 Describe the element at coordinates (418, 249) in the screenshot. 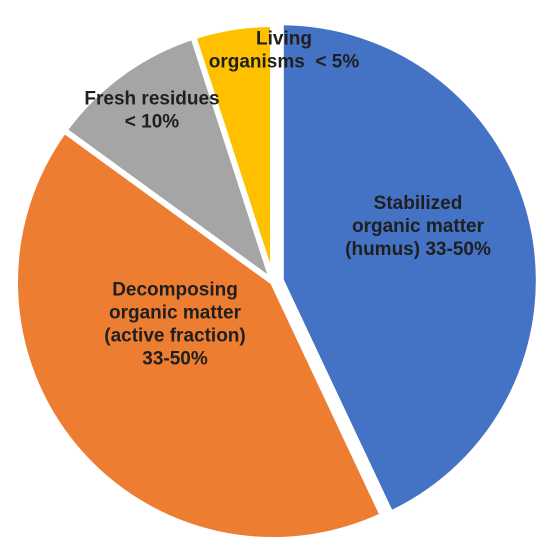

I see `slice-label-line: (humus) 33-50%` at that location.